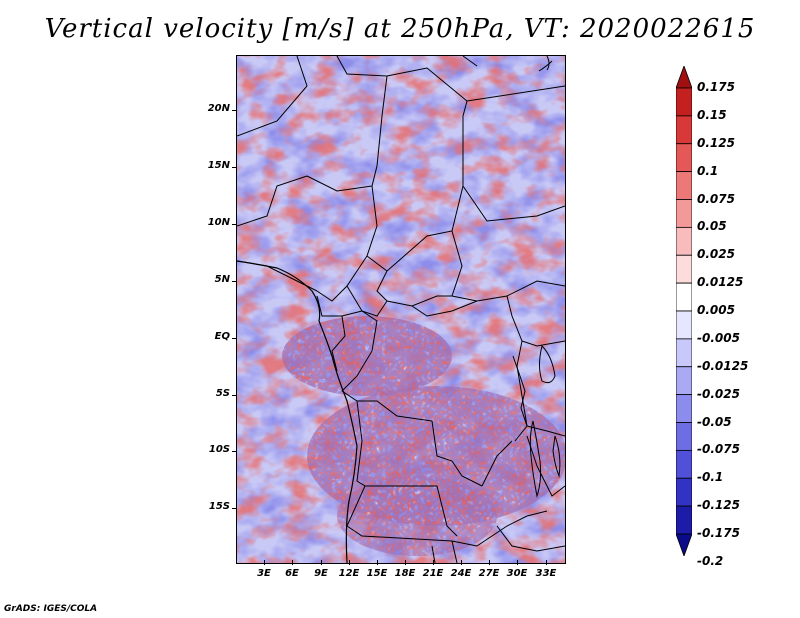 Image resolution: width=800 pixels, height=618 pixels. What do you see at coordinates (546, 573) in the screenshot?
I see `lon-label: 33E` at bounding box center [546, 573].